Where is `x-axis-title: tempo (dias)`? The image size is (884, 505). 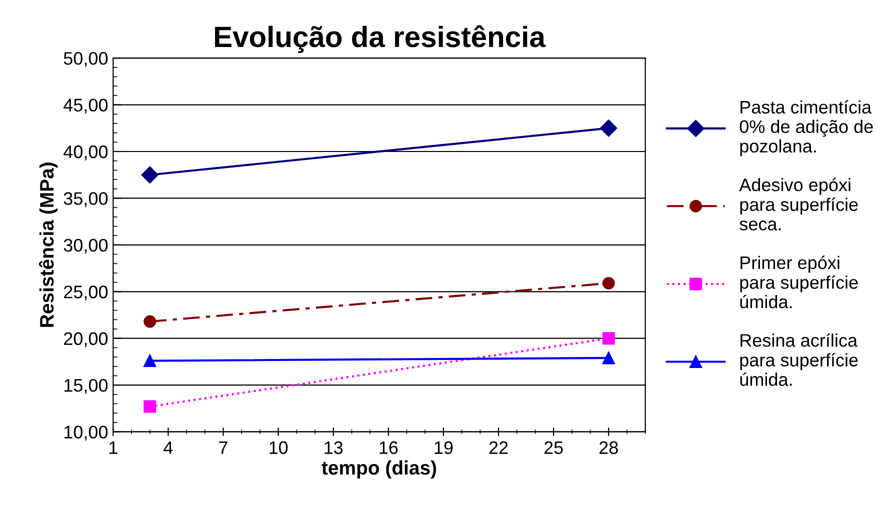
x-axis-title: tempo (dias) is located at coordinates (379, 469).